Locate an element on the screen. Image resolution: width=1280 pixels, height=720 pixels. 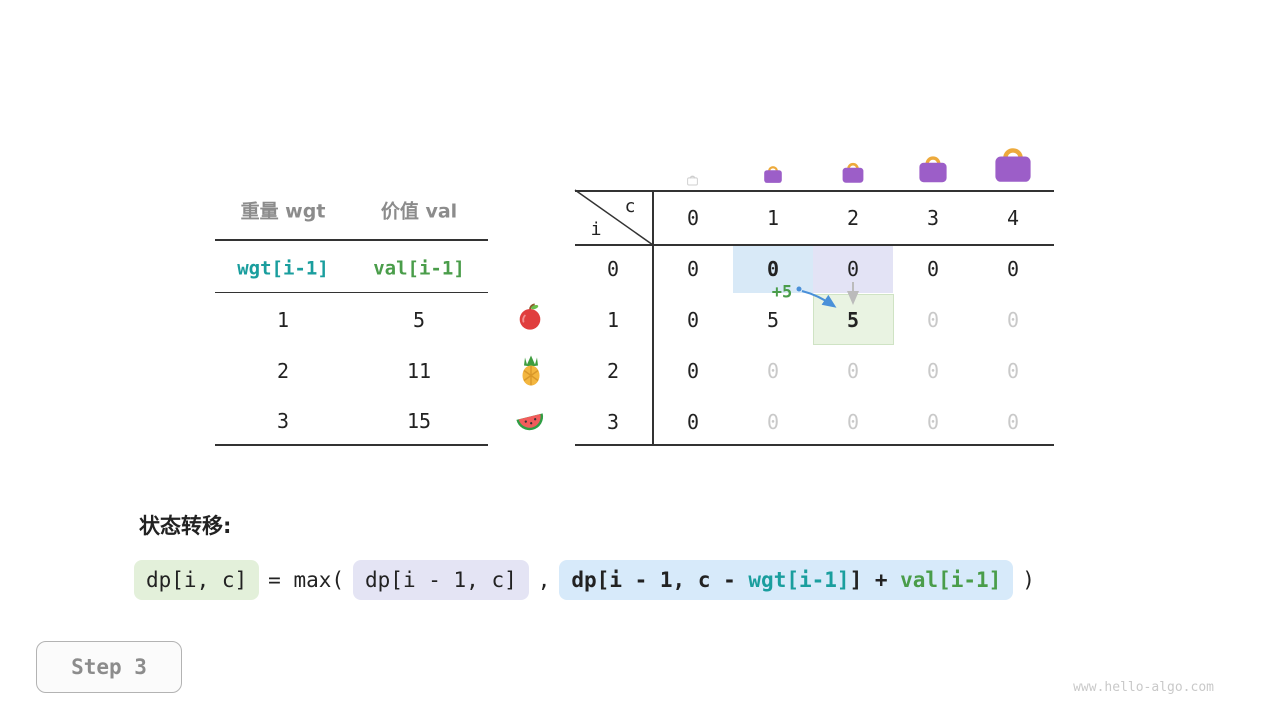
dp-cell-0-1: 0 is located at coordinates (773, 269).